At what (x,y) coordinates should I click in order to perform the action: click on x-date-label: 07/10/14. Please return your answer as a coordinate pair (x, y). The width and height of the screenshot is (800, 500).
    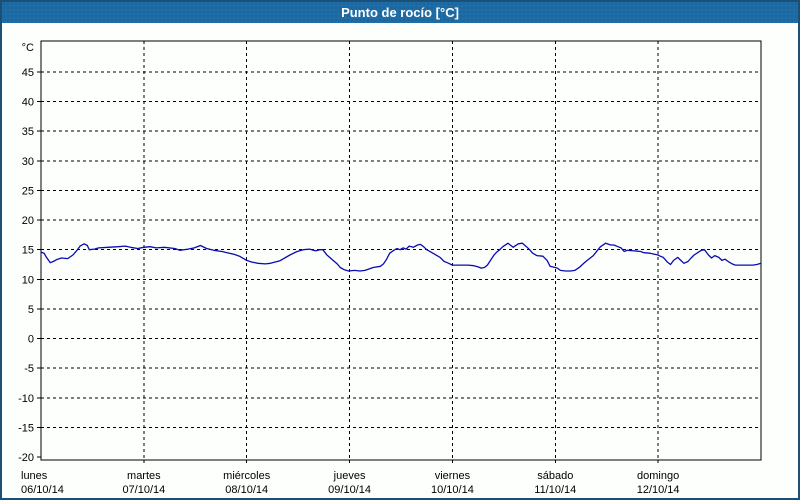
    Looking at the image, I should click on (143, 490).